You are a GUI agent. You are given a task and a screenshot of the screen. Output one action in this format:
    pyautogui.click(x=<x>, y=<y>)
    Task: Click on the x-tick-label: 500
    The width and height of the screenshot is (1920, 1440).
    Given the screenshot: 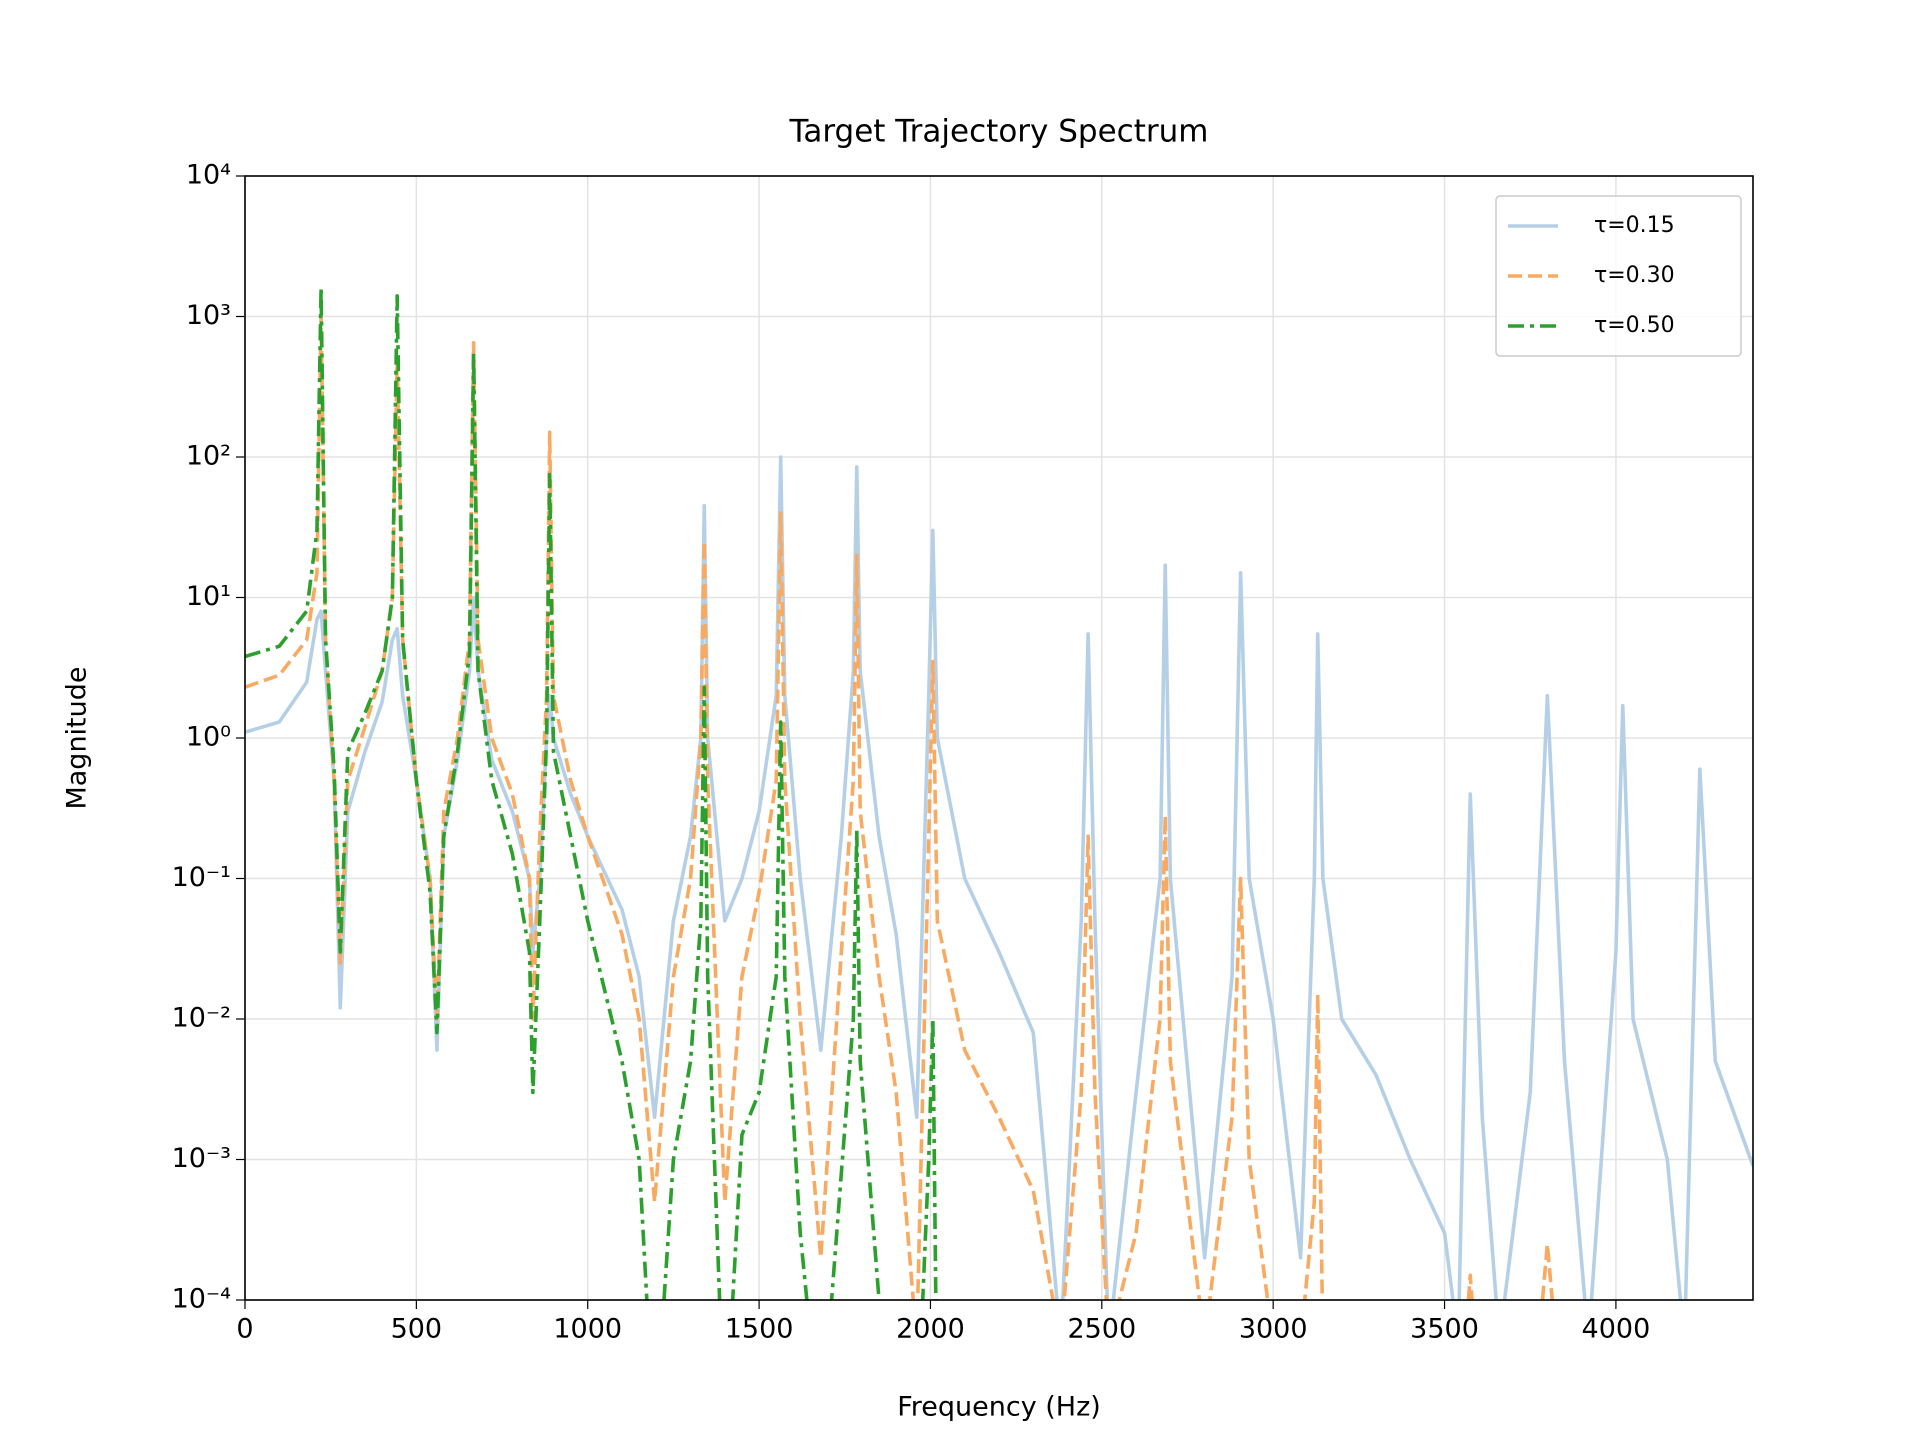 What is the action you would take?
    pyautogui.click(x=417, y=1329)
    